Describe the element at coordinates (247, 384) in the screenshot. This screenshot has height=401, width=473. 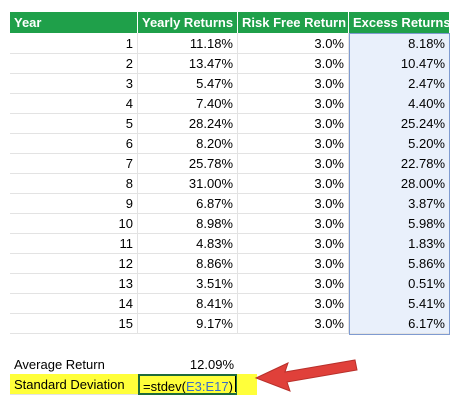
I see `formula-highlight-extension` at that location.